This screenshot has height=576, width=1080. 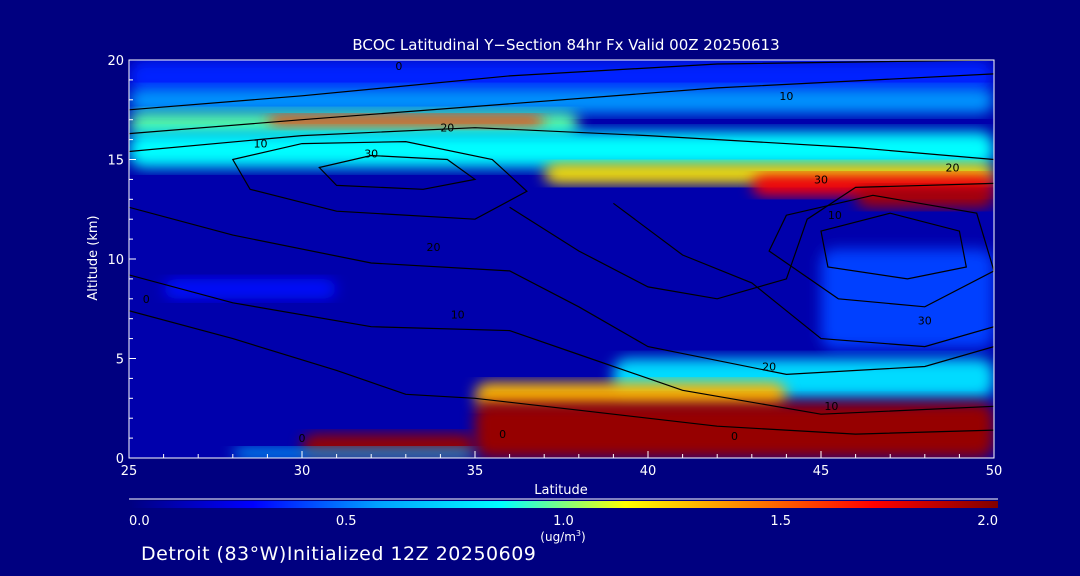 What do you see at coordinates (120, 360) in the screenshot?
I see `y-tick-label: 5` at bounding box center [120, 360].